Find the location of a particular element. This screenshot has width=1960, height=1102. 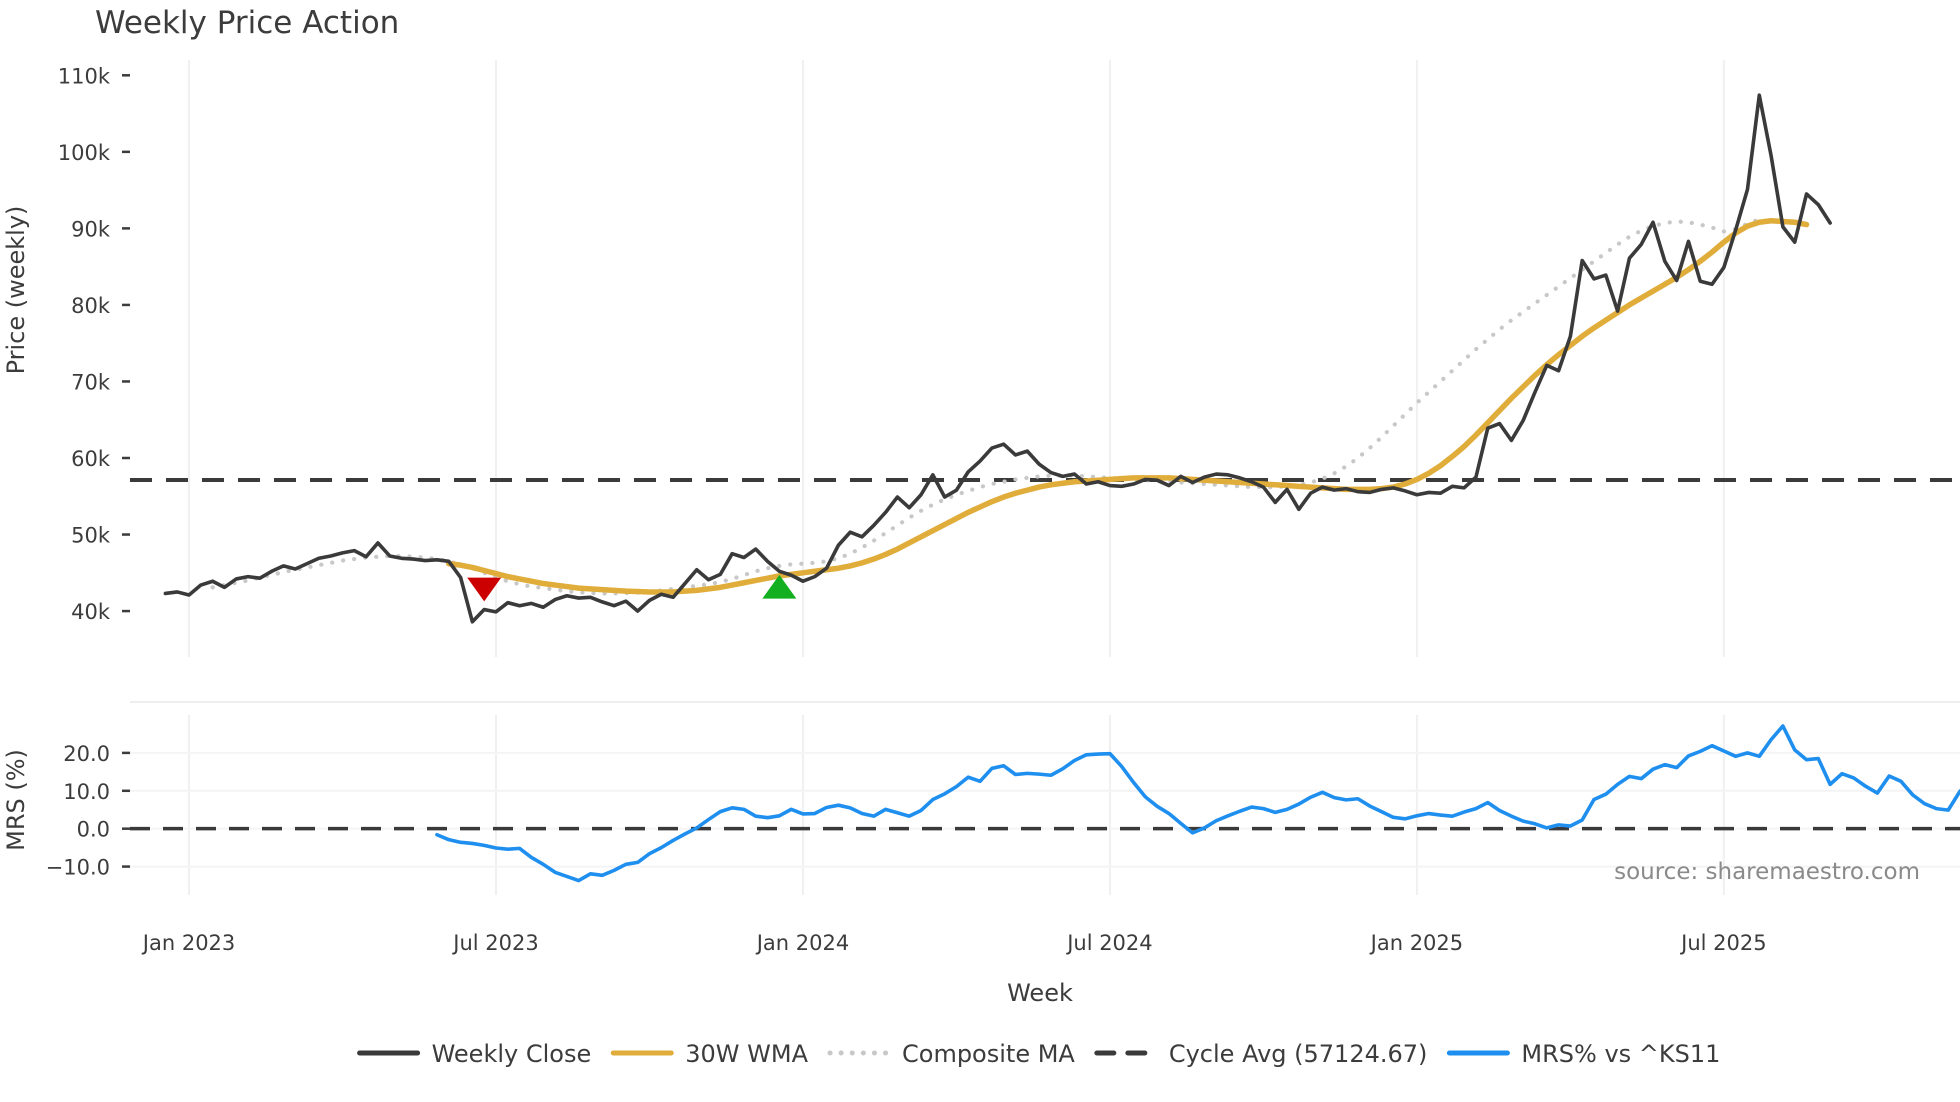

legend-label: MRS% vs ^KS11 is located at coordinates (1620, 1054).